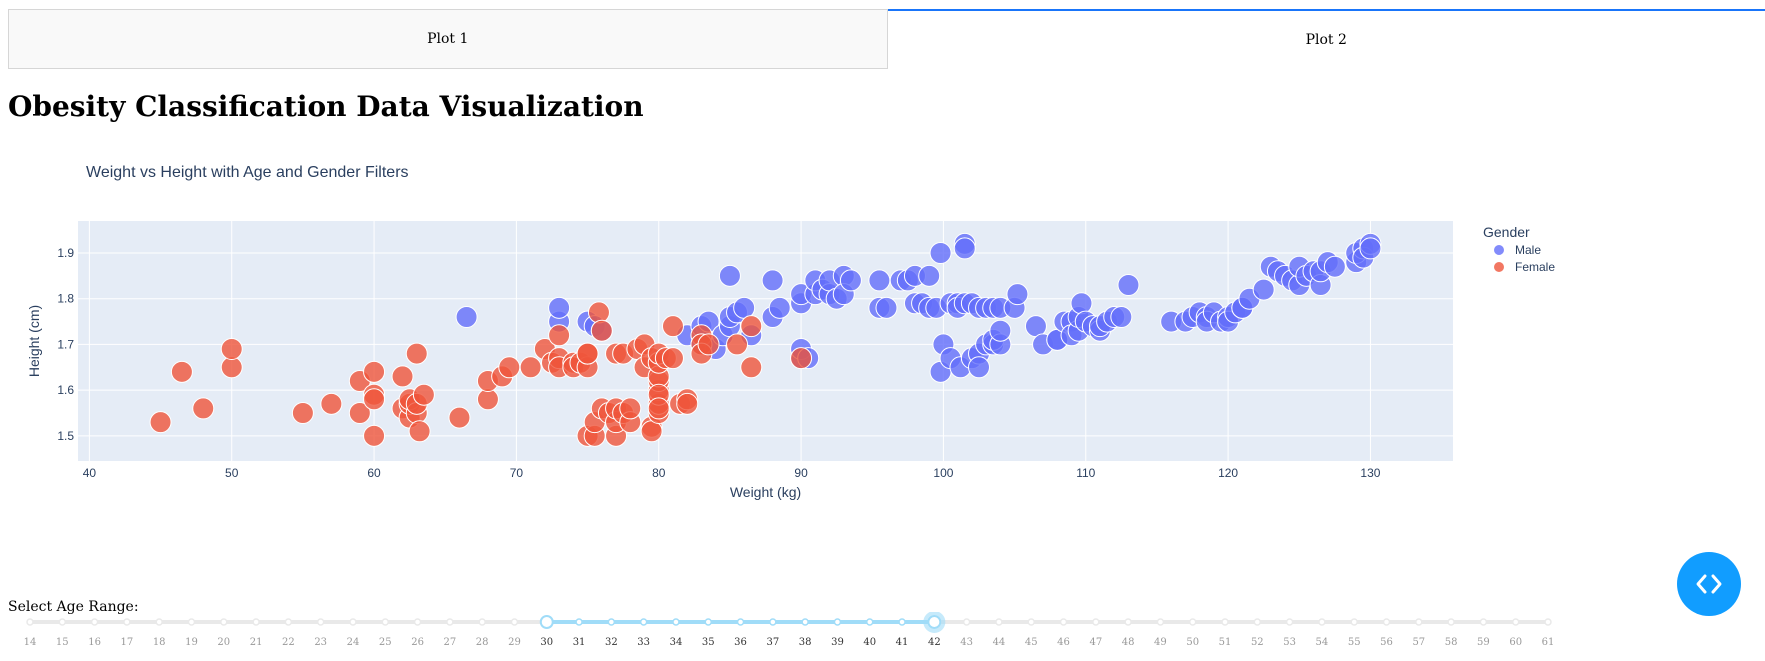 The width and height of the screenshot is (1765, 661). What do you see at coordinates (481, 374) in the screenshot?
I see `series-female` at bounding box center [481, 374].